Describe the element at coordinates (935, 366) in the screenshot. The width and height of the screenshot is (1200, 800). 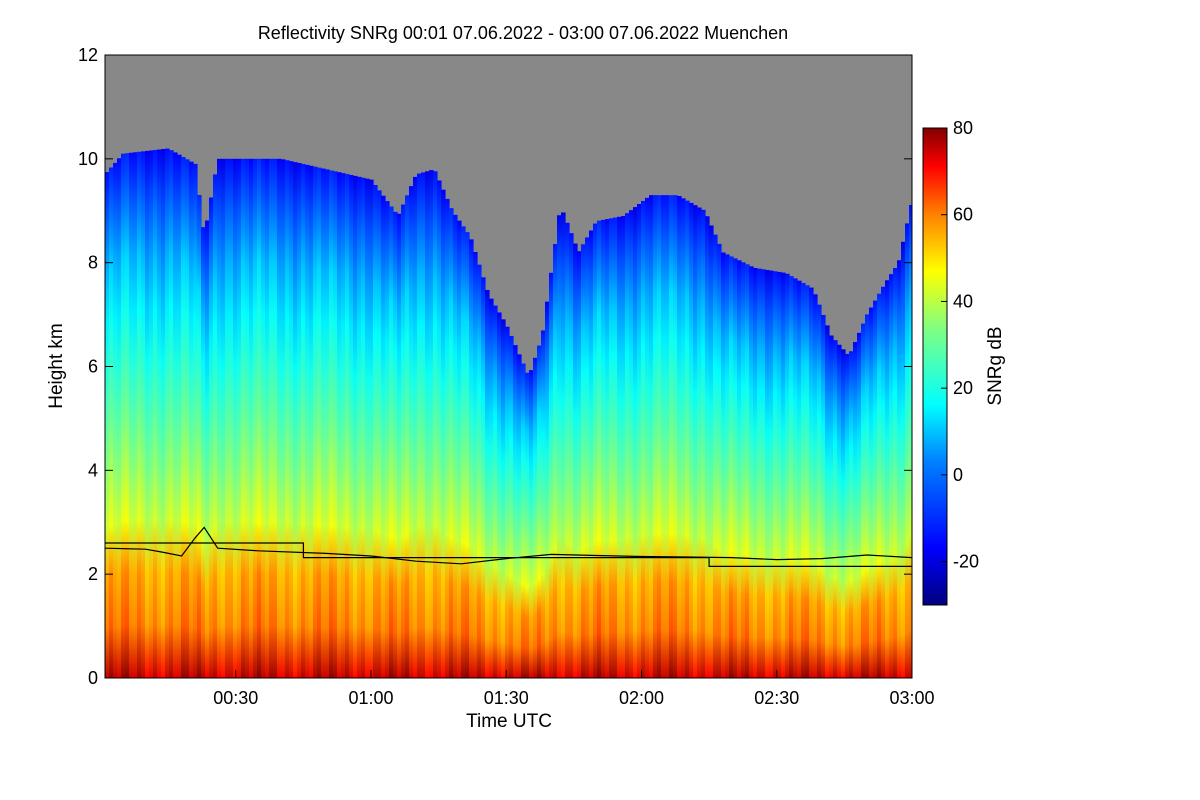
I see `colorbar-gradient` at that location.